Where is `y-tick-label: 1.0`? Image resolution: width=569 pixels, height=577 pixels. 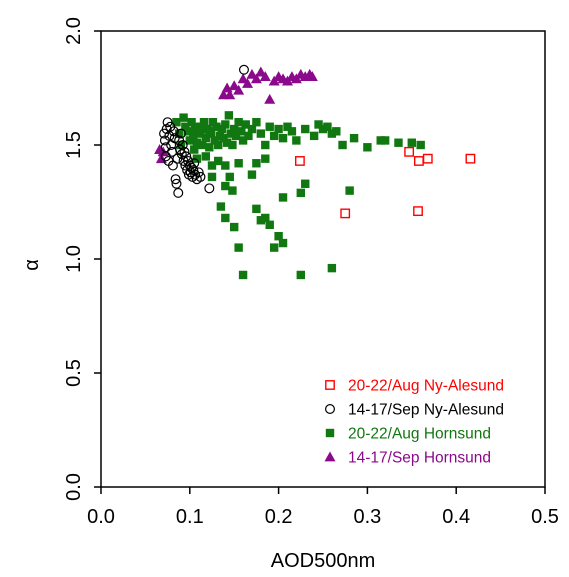
y-tick-label: 1.0 is located at coordinates (74, 259).